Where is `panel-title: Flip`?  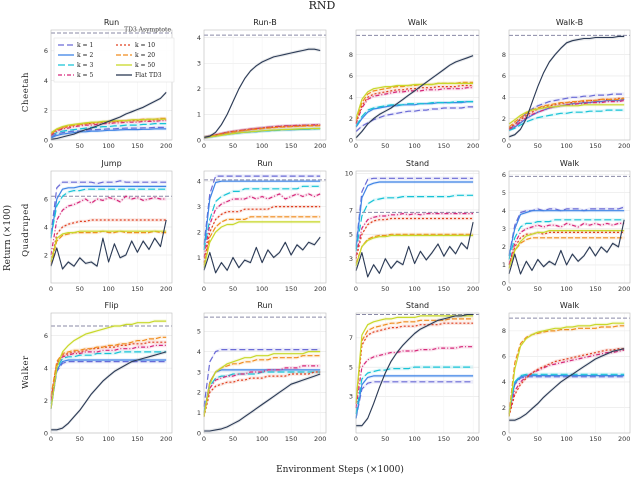
panel-title: Flip is located at coordinates (111, 305).